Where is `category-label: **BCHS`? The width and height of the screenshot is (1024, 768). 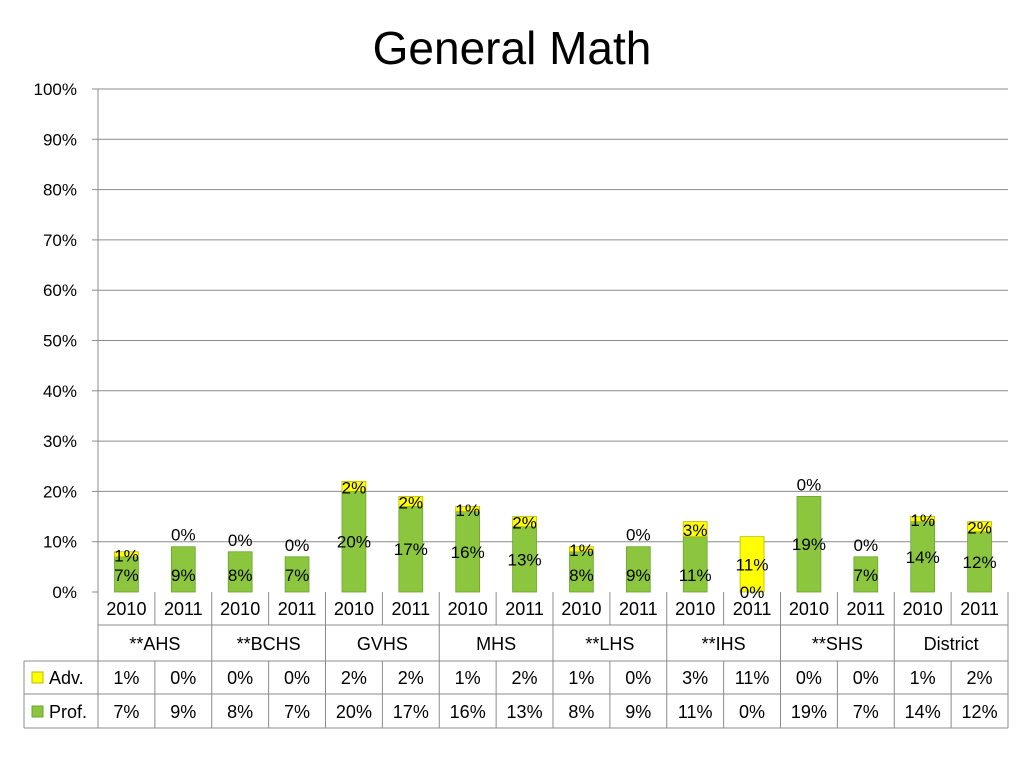 category-label: **BCHS is located at coordinates (269, 644).